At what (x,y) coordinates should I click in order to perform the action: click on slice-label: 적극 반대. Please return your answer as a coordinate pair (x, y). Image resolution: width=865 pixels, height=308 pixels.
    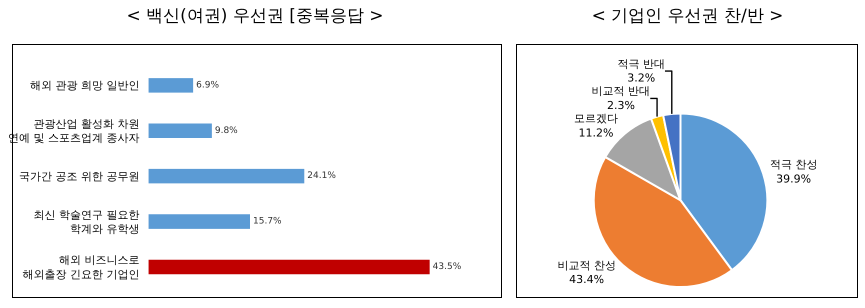
    Looking at the image, I should click on (641, 63).